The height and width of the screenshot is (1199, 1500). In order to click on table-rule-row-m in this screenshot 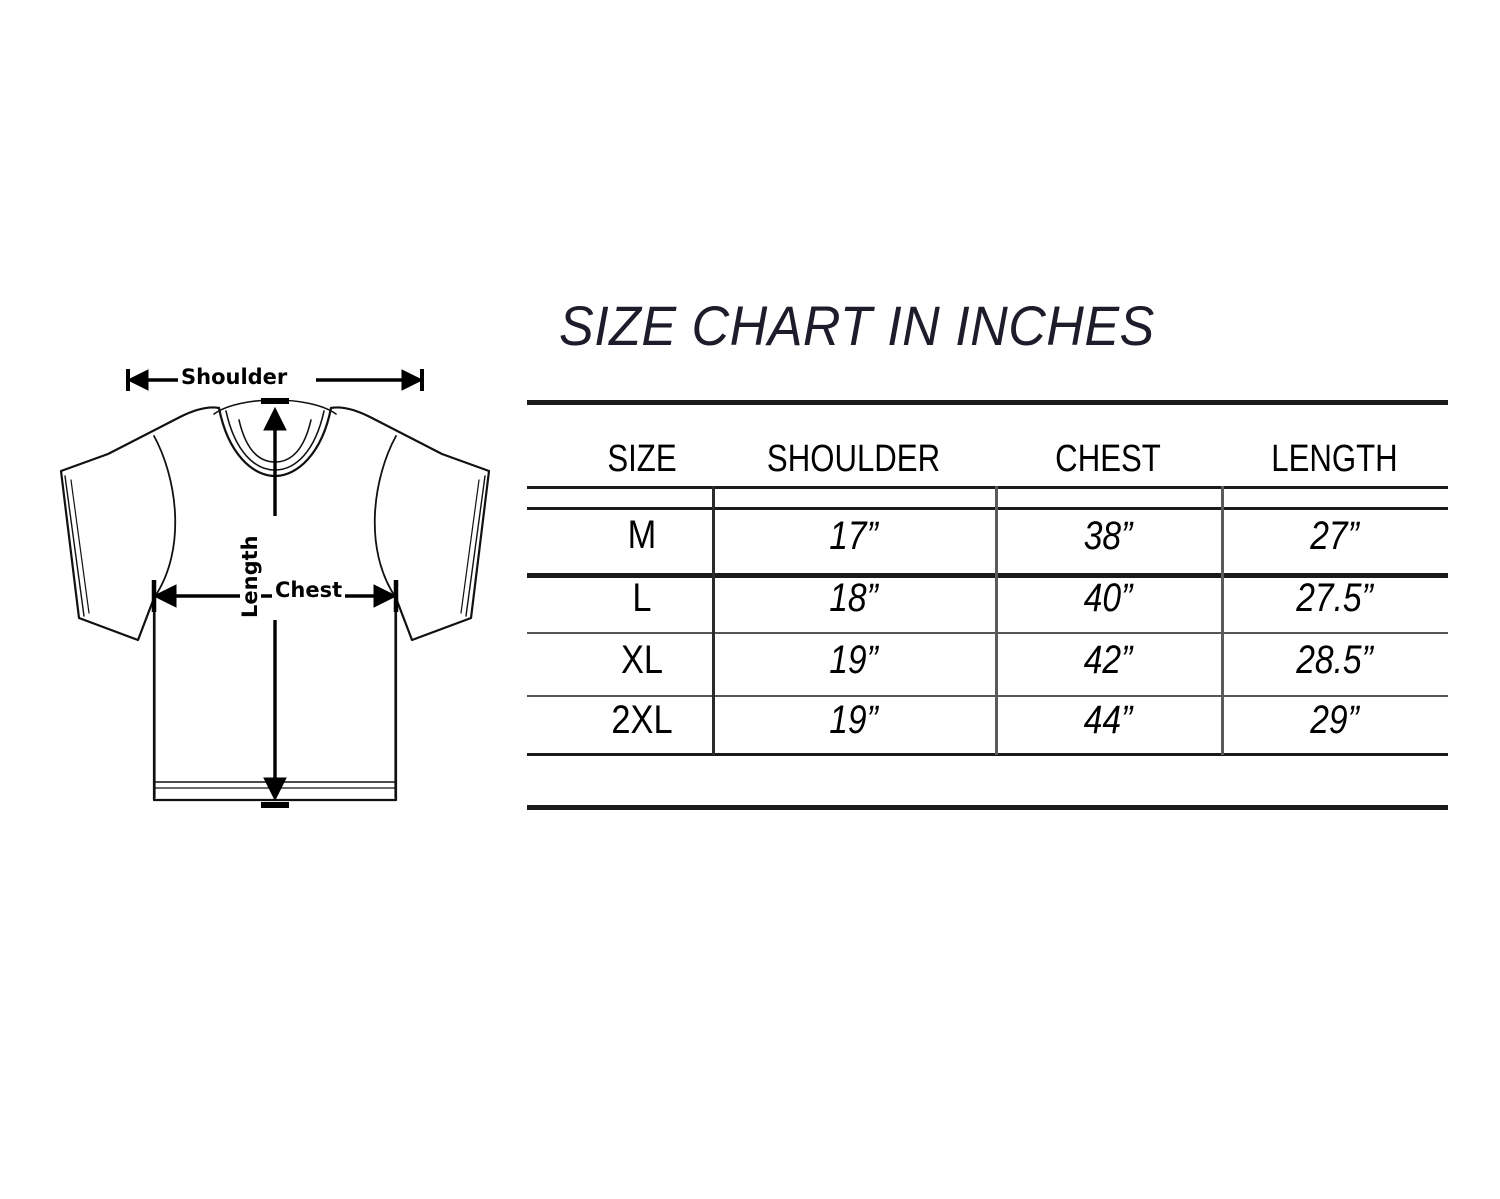, I will do `click(987, 575)`.